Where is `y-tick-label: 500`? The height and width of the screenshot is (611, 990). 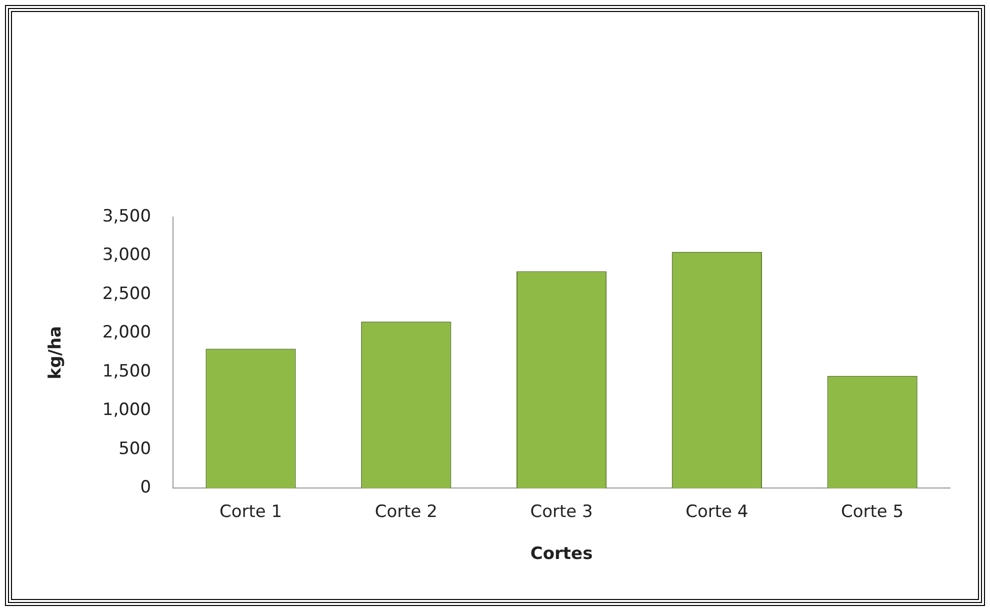 y-tick-label: 500 is located at coordinates (135, 448).